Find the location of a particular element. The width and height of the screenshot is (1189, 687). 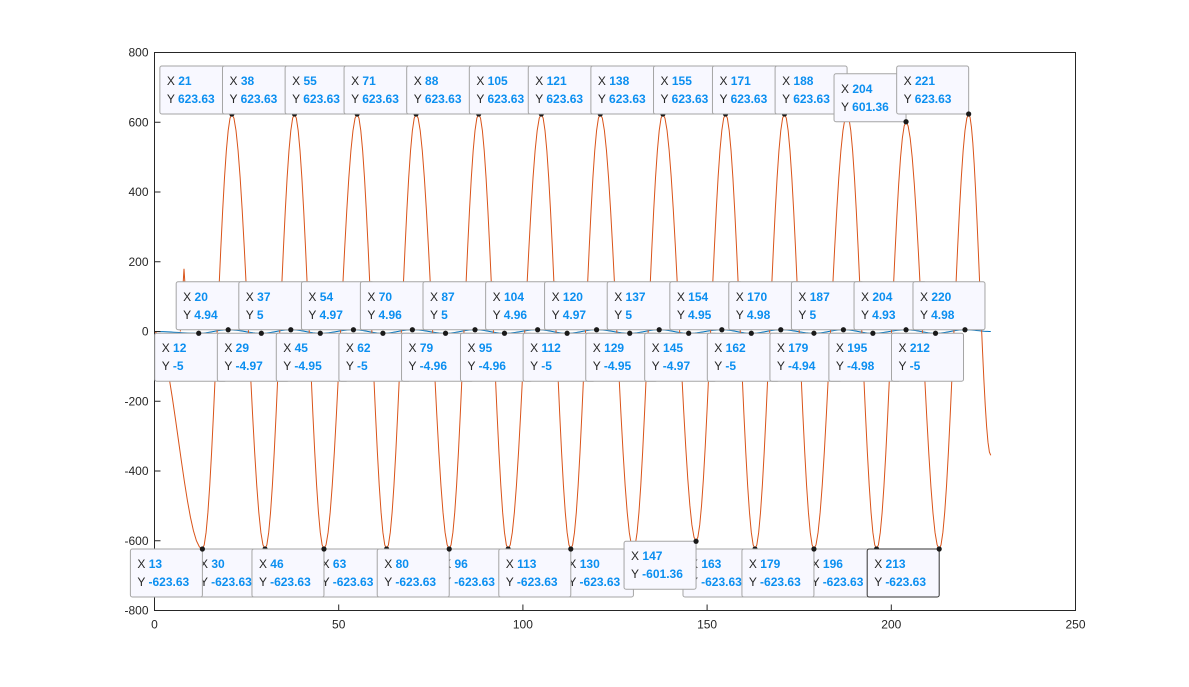

datatip: X 154 Y 4.95 is located at coordinates (706, 307).